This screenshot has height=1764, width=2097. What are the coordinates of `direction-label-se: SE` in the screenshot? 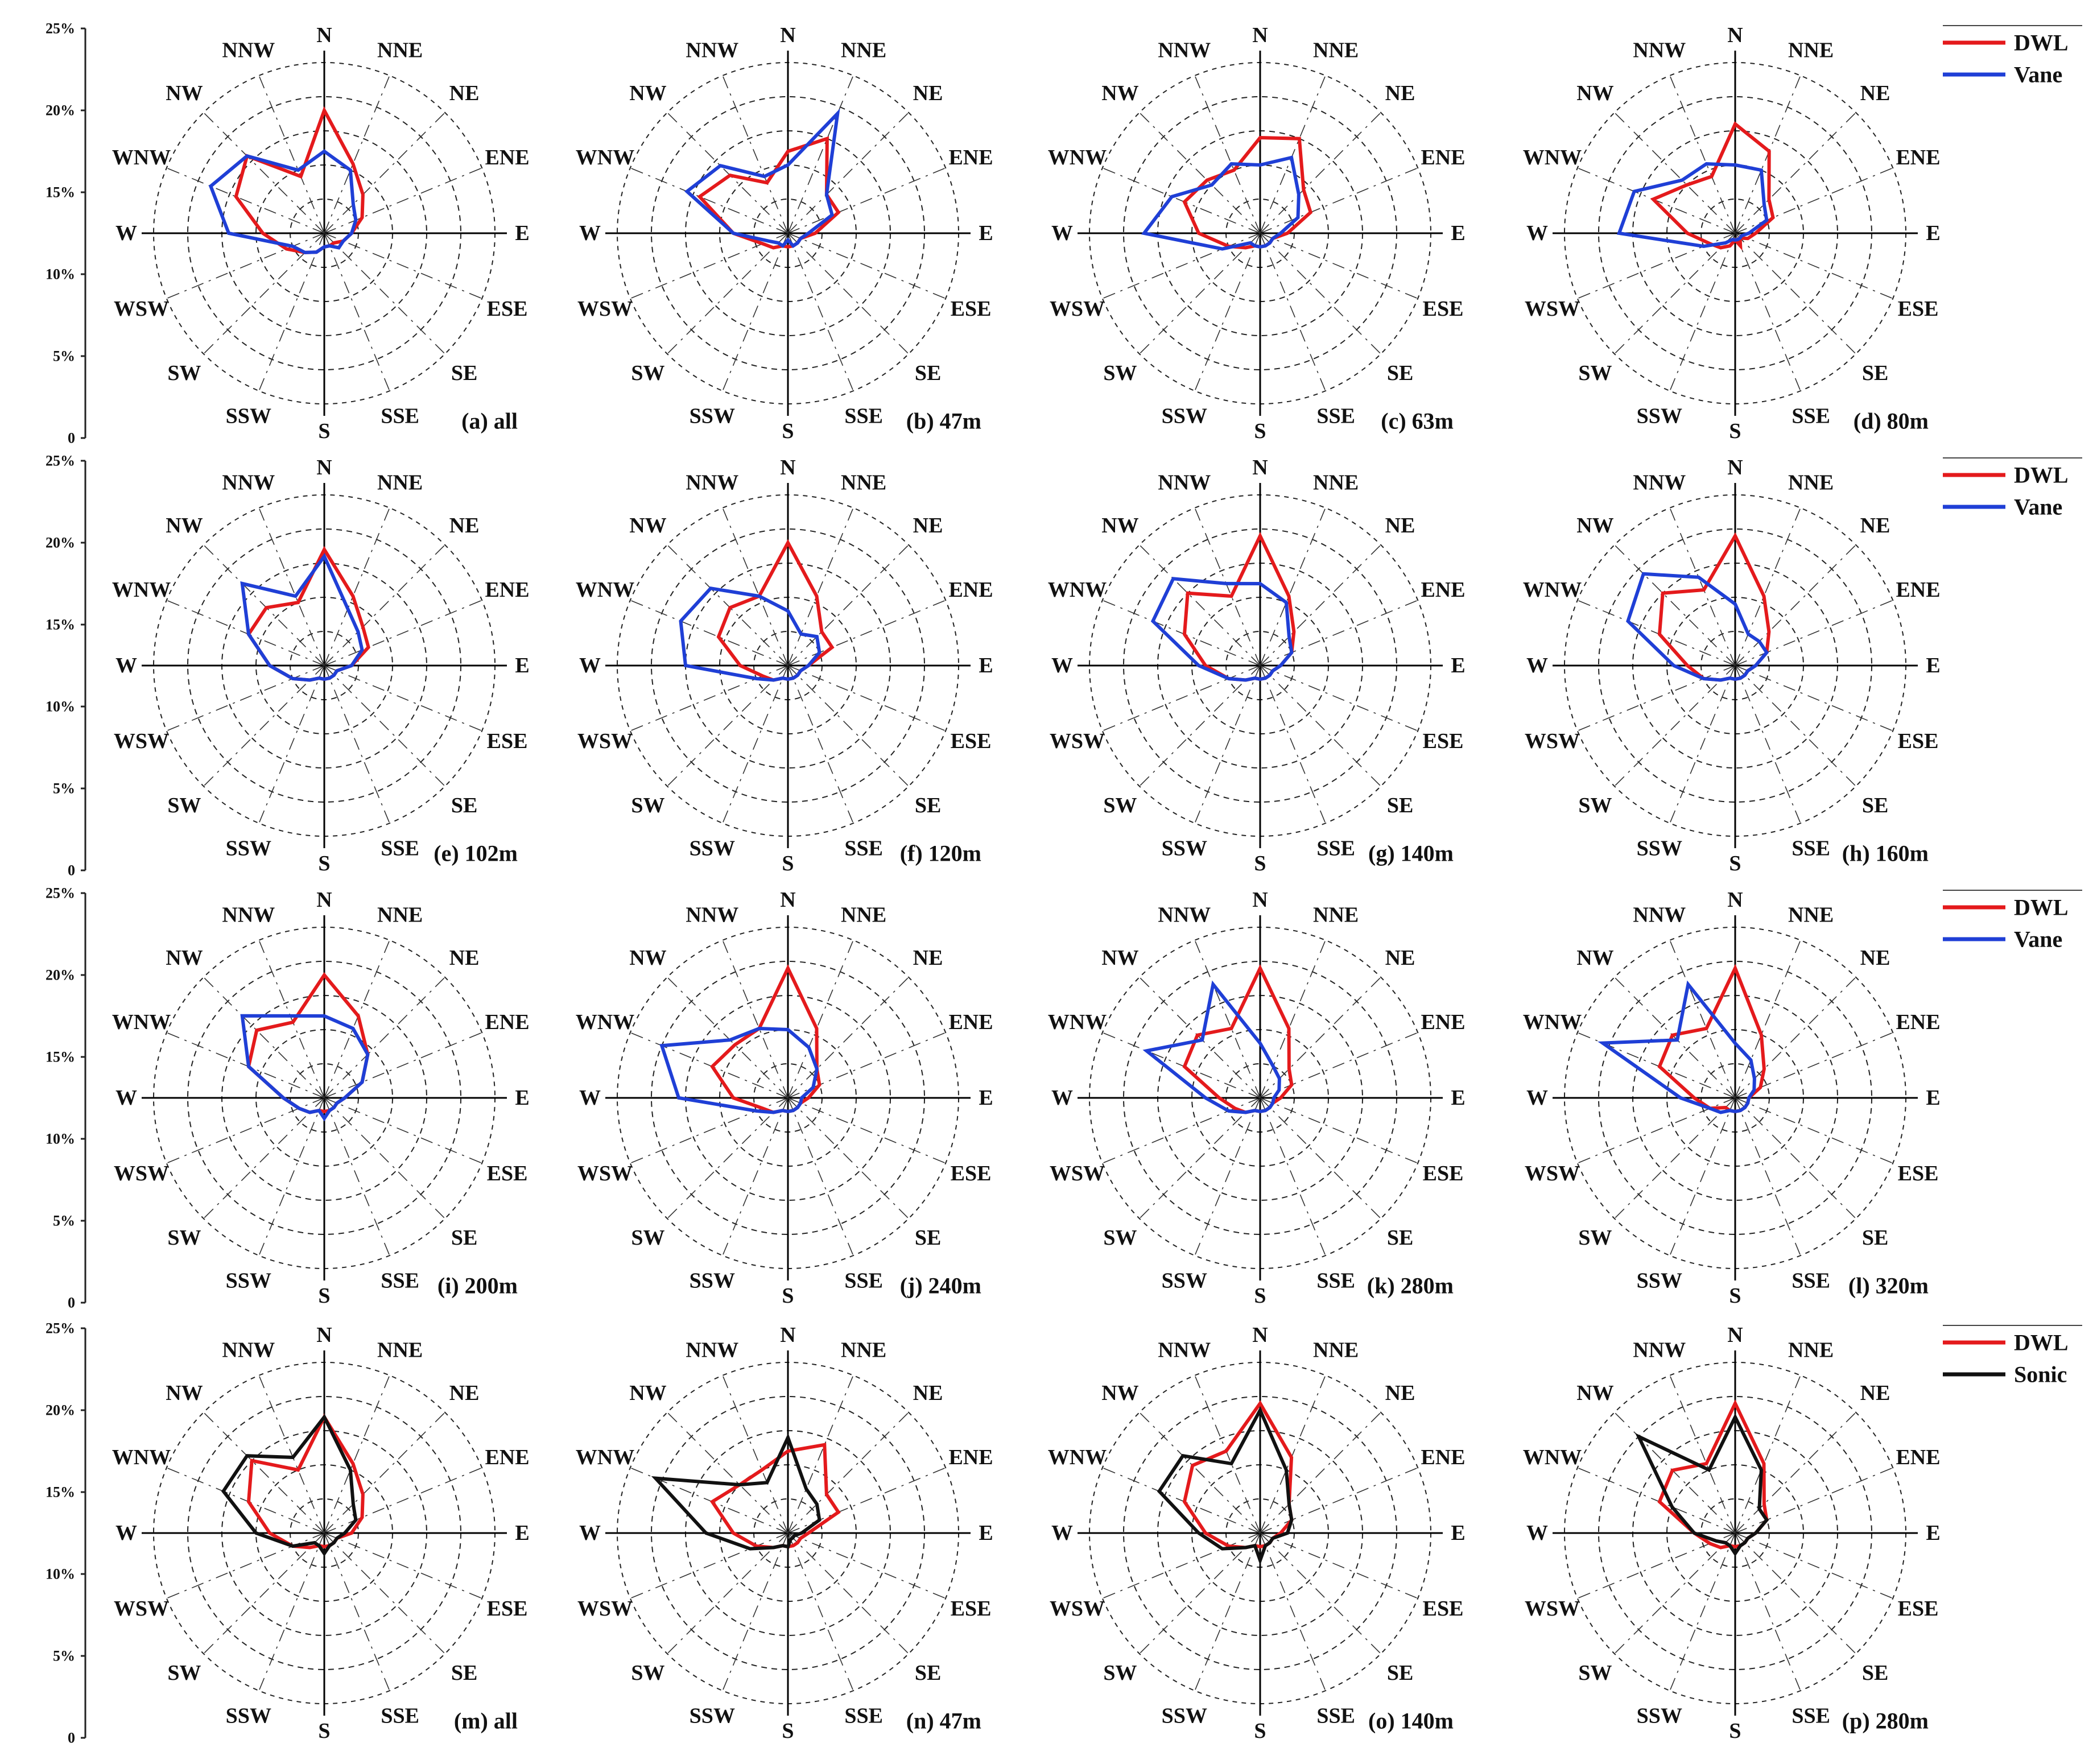 It's located at (928, 373).